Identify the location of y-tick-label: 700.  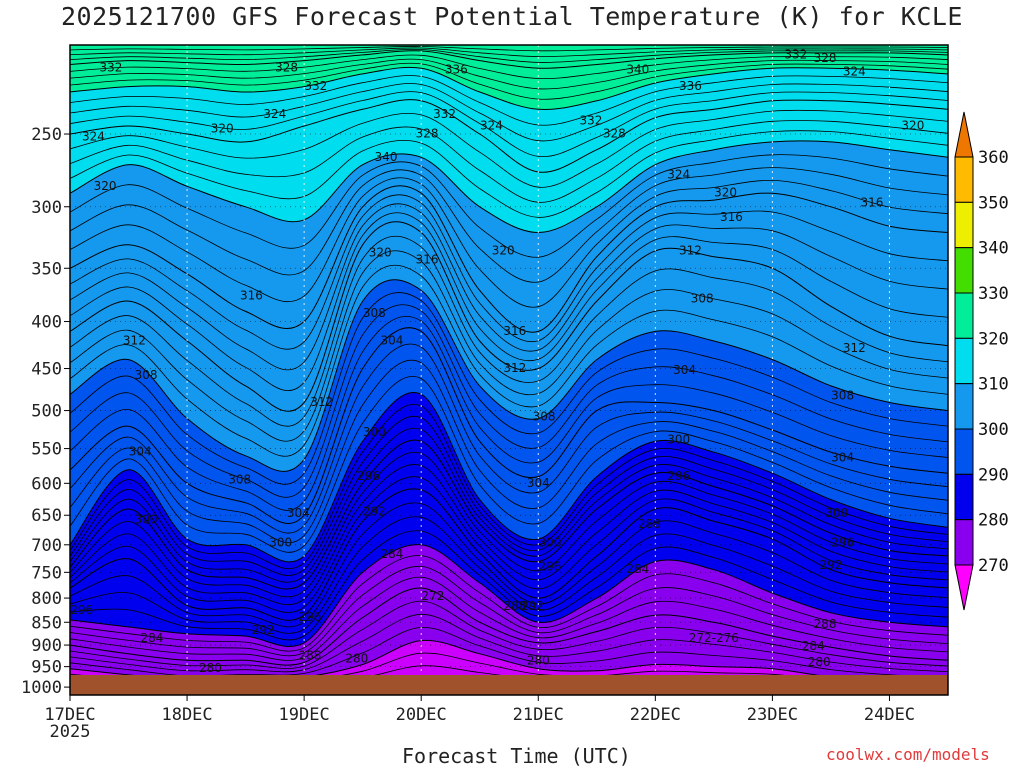
(46, 546).